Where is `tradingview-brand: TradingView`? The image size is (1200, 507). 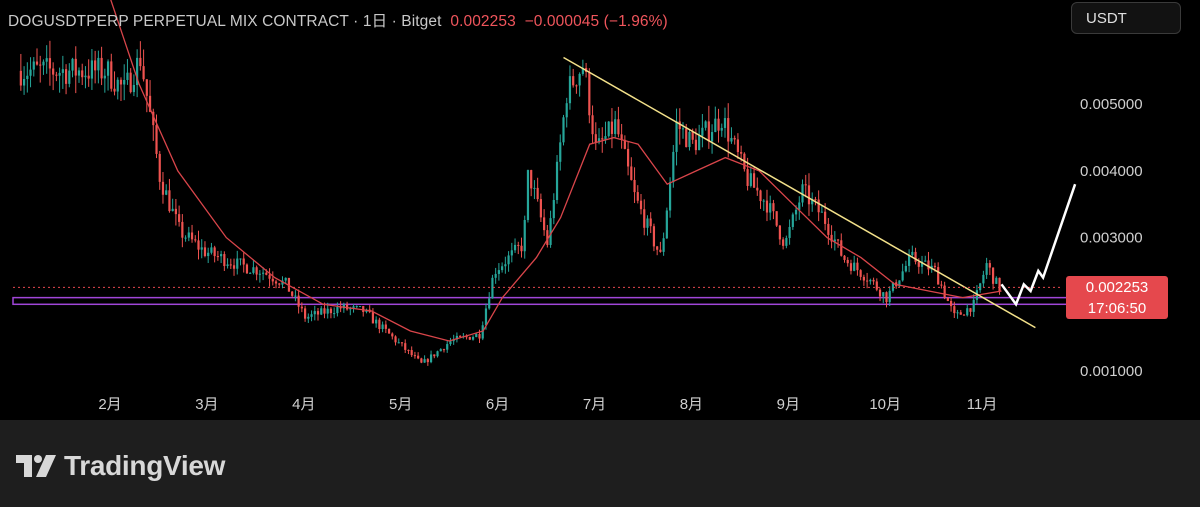
tradingview-brand: TradingView is located at coordinates (120, 466).